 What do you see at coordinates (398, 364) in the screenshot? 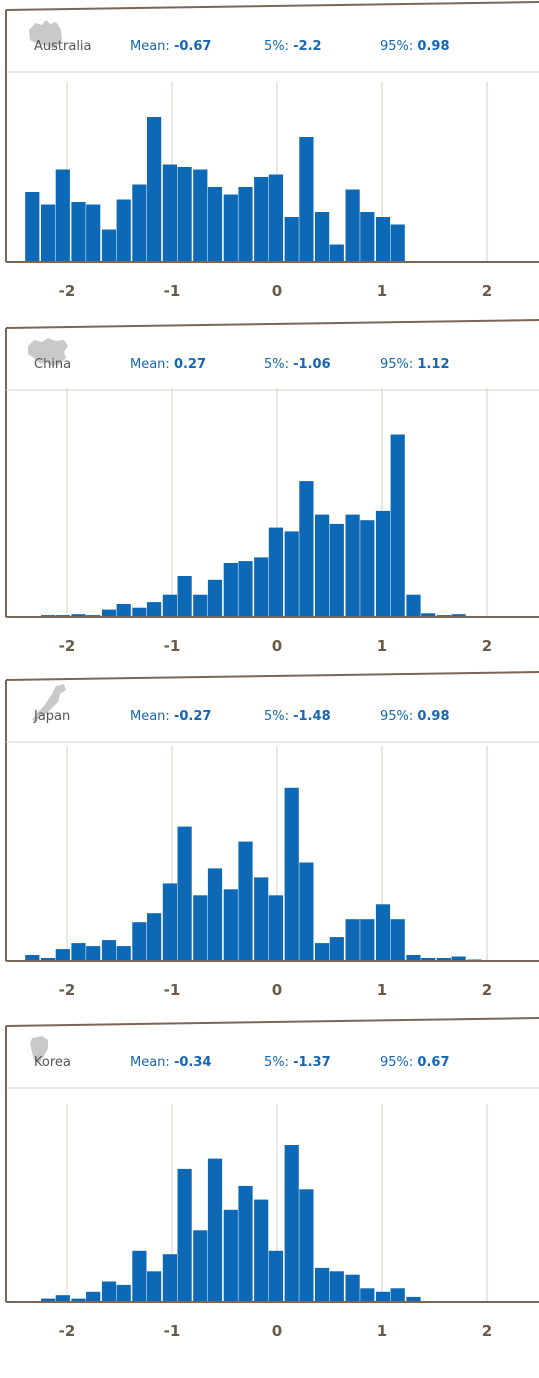
I see `stat-p95-label: 95%:` at bounding box center [398, 364].